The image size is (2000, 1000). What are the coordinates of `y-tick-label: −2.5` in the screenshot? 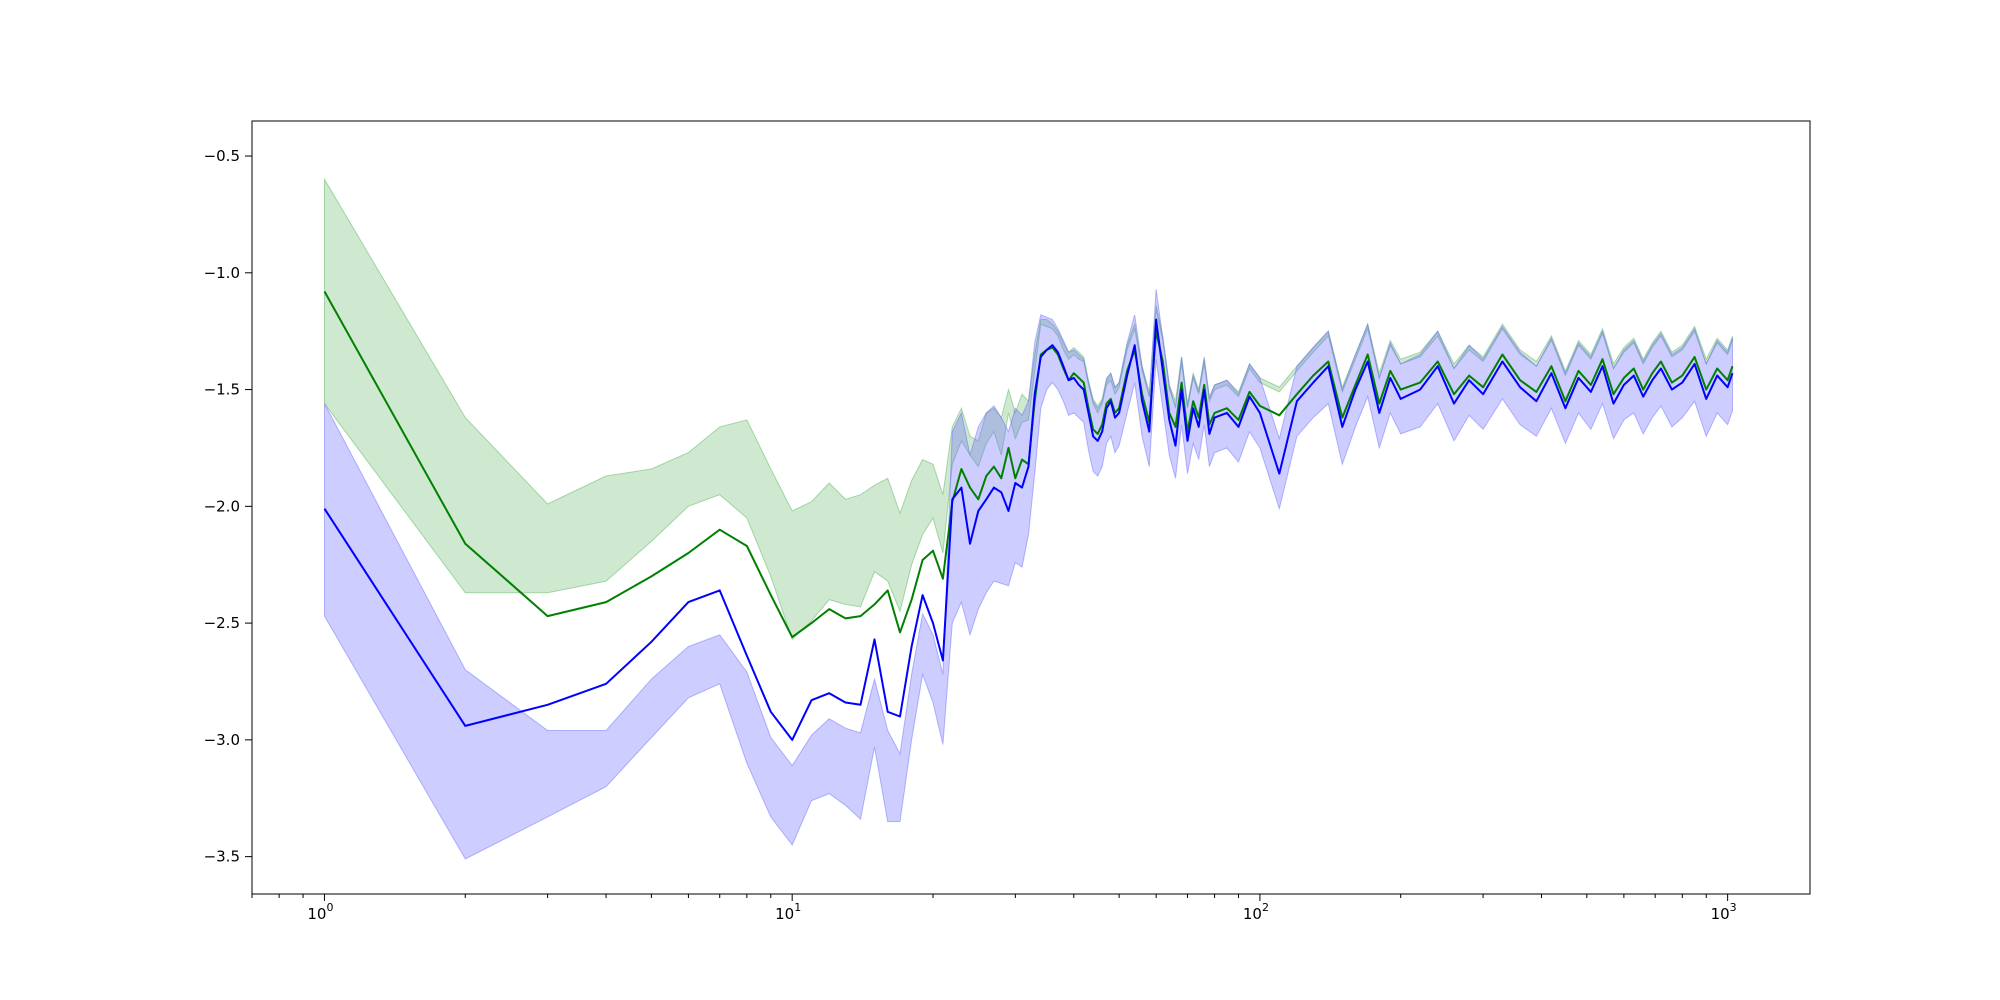 It's located at (222, 623).